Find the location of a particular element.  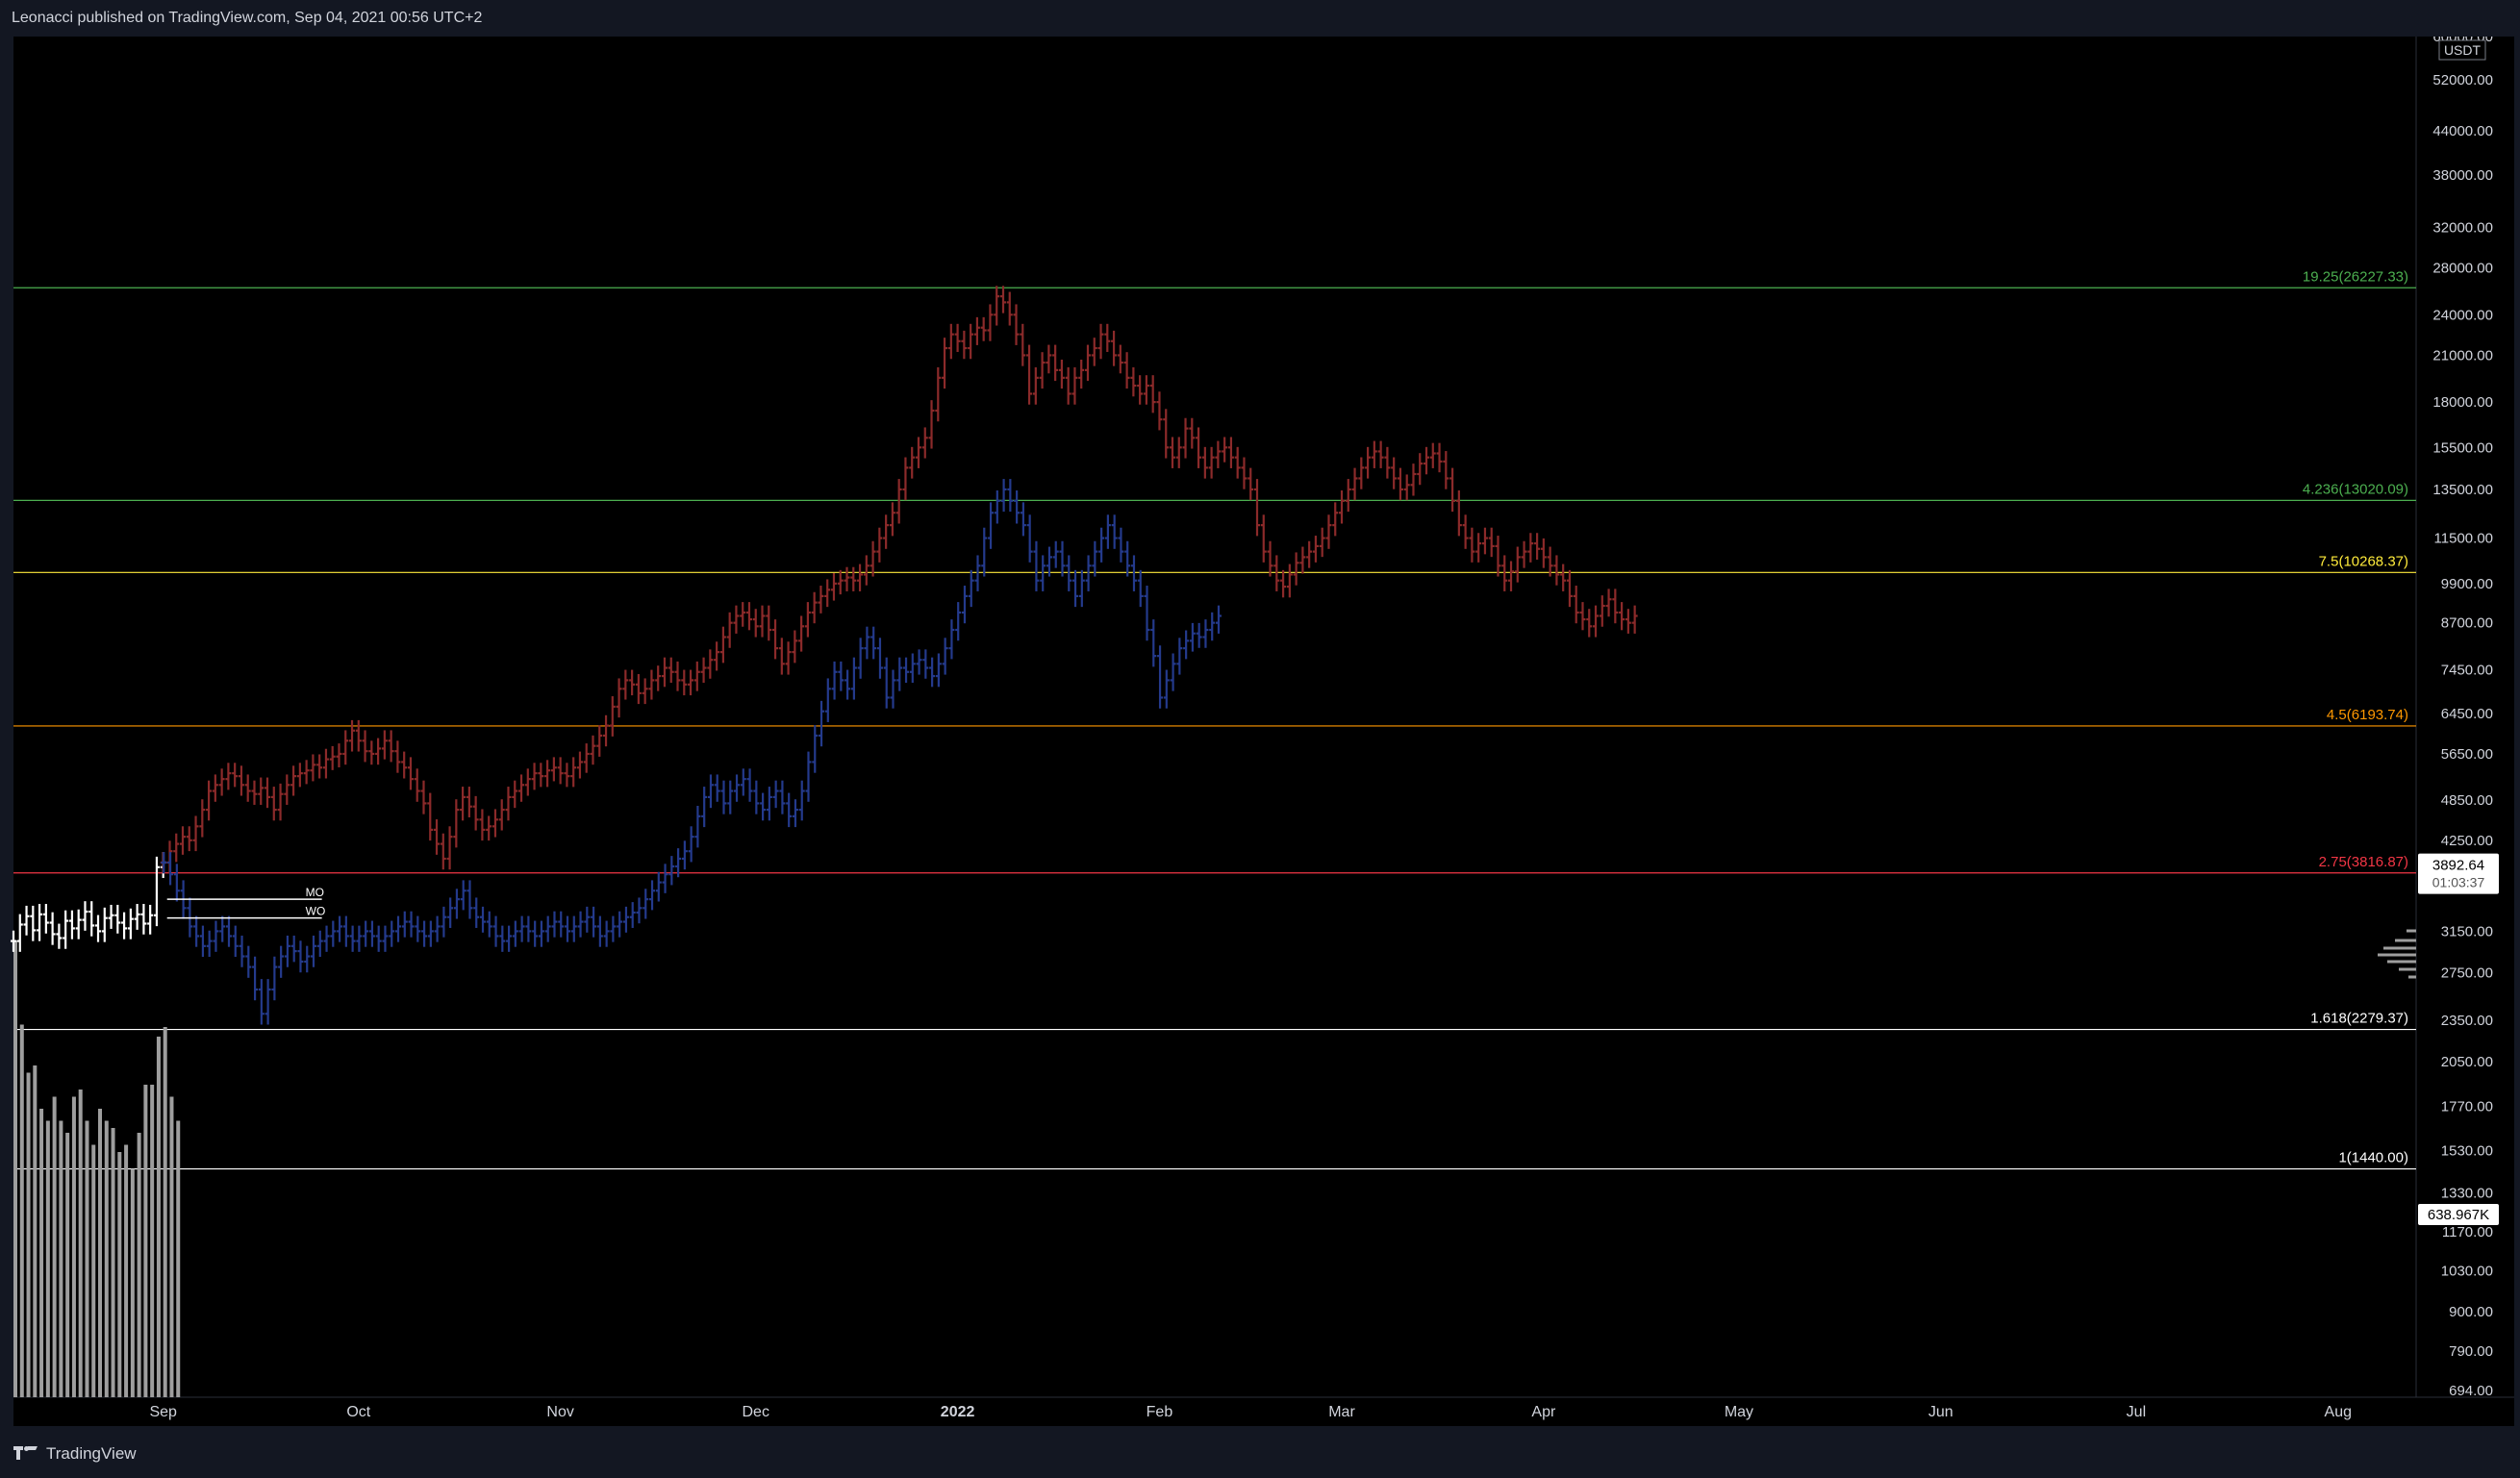

fib-level-label: 4.236(13020.09) is located at coordinates (2356, 489).